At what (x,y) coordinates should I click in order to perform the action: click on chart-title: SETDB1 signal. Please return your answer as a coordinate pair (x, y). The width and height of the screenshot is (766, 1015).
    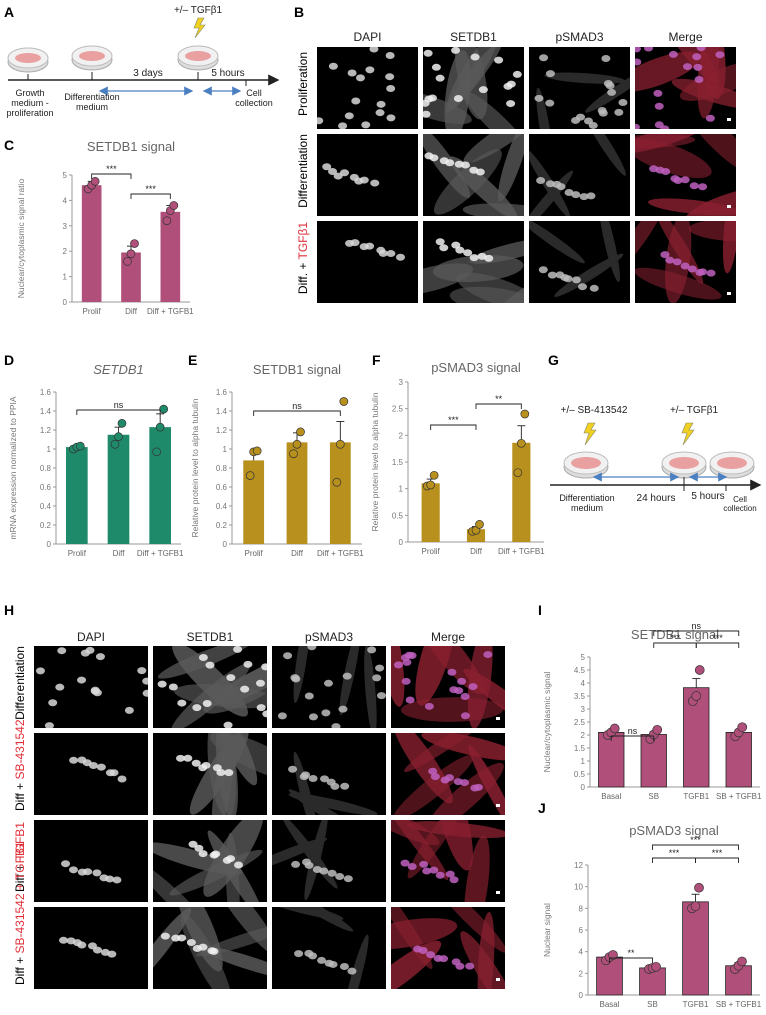
    Looking at the image, I should click on (131, 146).